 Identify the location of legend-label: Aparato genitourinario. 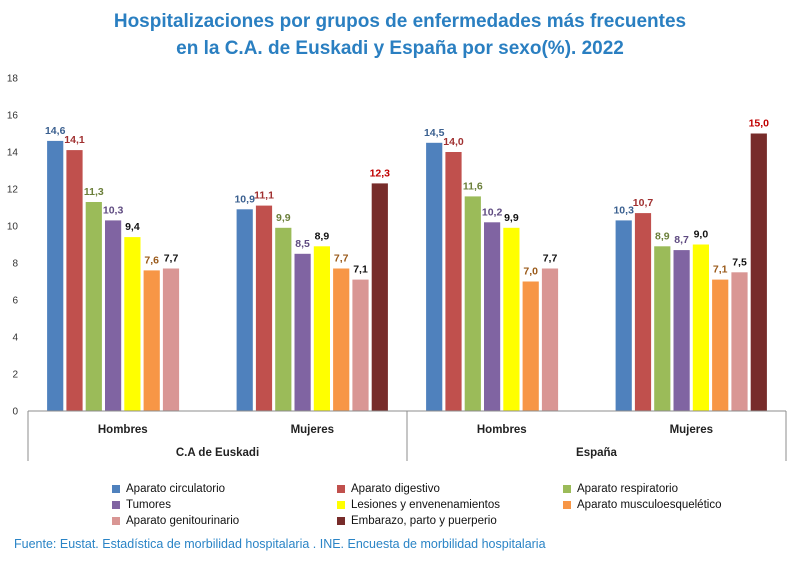
(183, 520).